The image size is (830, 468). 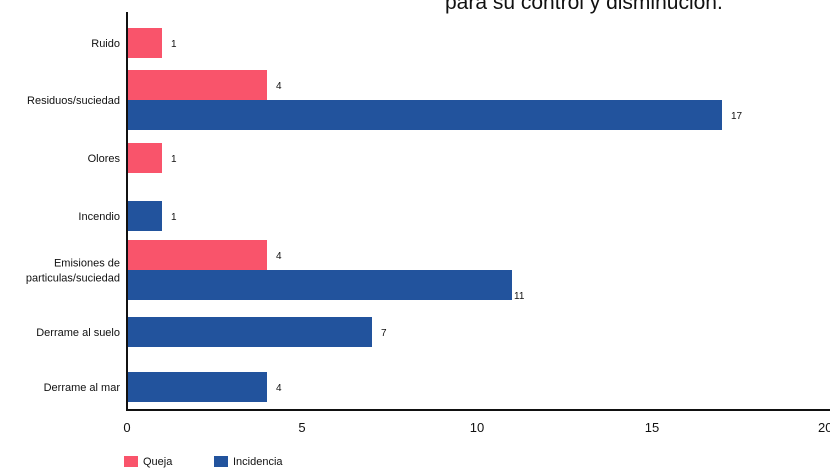 What do you see at coordinates (824, 427) in the screenshot?
I see `x-tick-label: 20` at bounding box center [824, 427].